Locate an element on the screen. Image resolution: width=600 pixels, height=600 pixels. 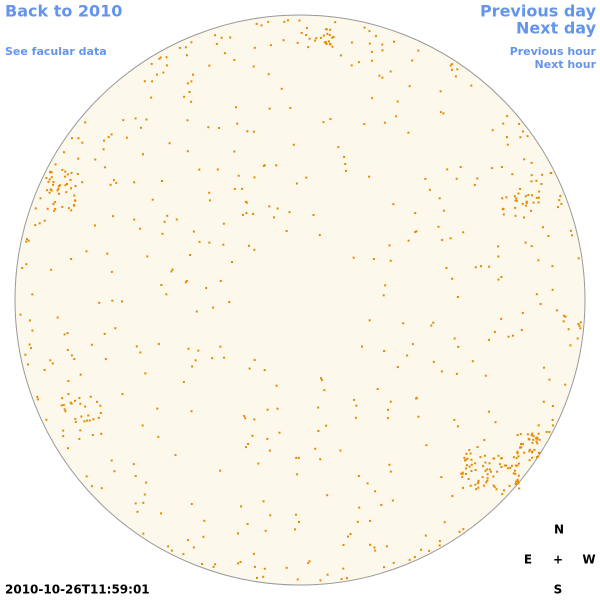
next-day-link: Next day is located at coordinates (556, 28).